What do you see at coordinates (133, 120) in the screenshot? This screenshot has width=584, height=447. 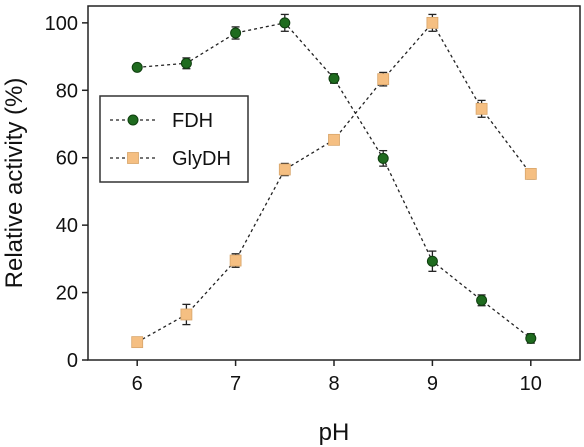 I see `legend-fdh-marker` at bounding box center [133, 120].